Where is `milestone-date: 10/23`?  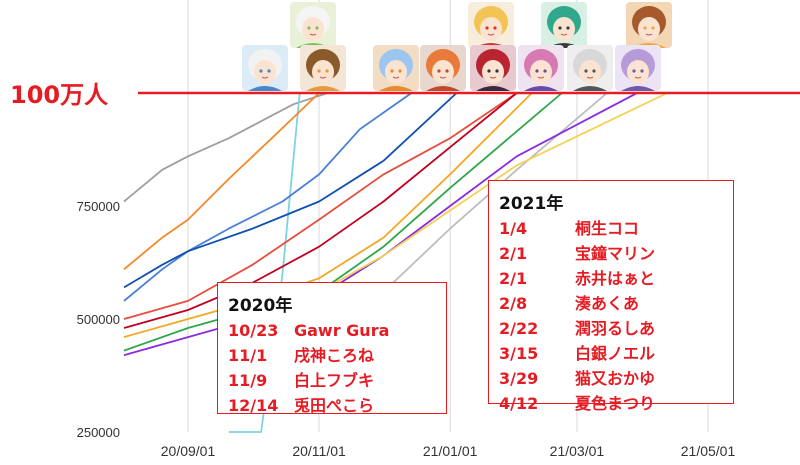 milestone-date: 10/23 is located at coordinates (253, 330).